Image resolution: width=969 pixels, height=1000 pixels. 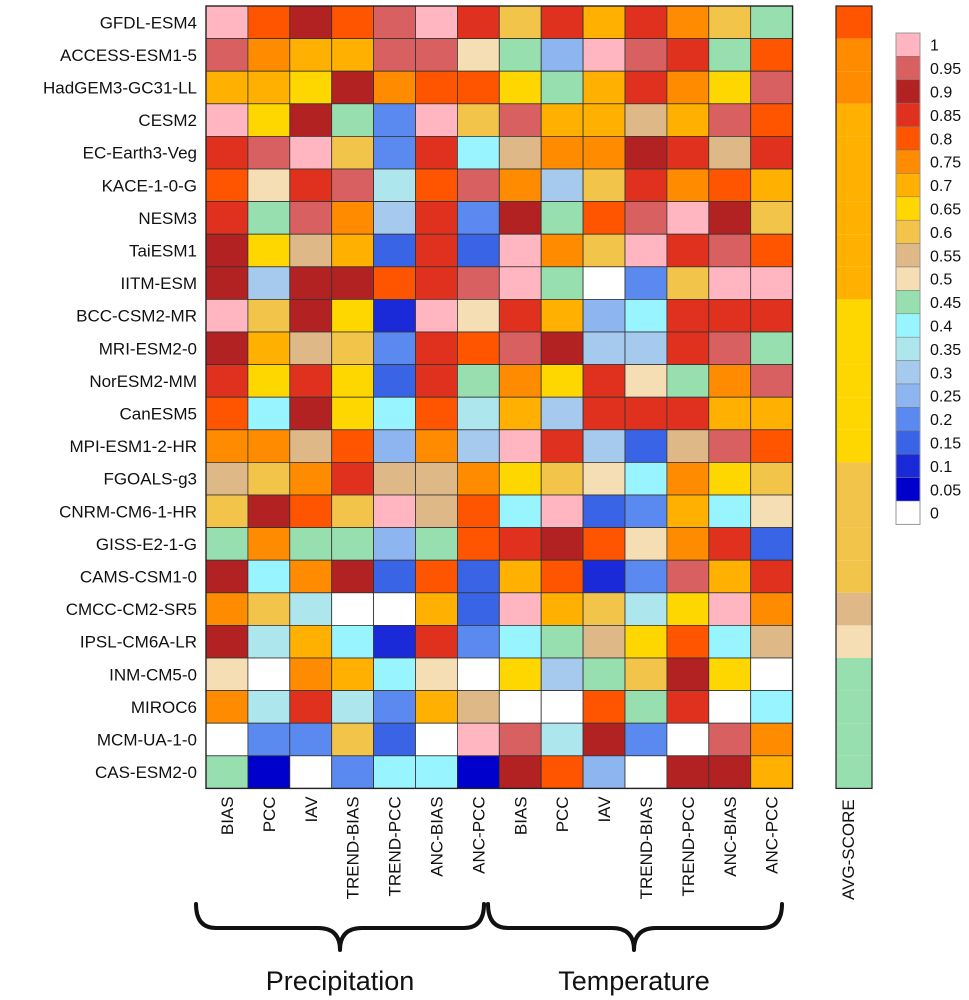 I want to click on row-label: ACCESS-ESM1-5, so click(x=128, y=55).